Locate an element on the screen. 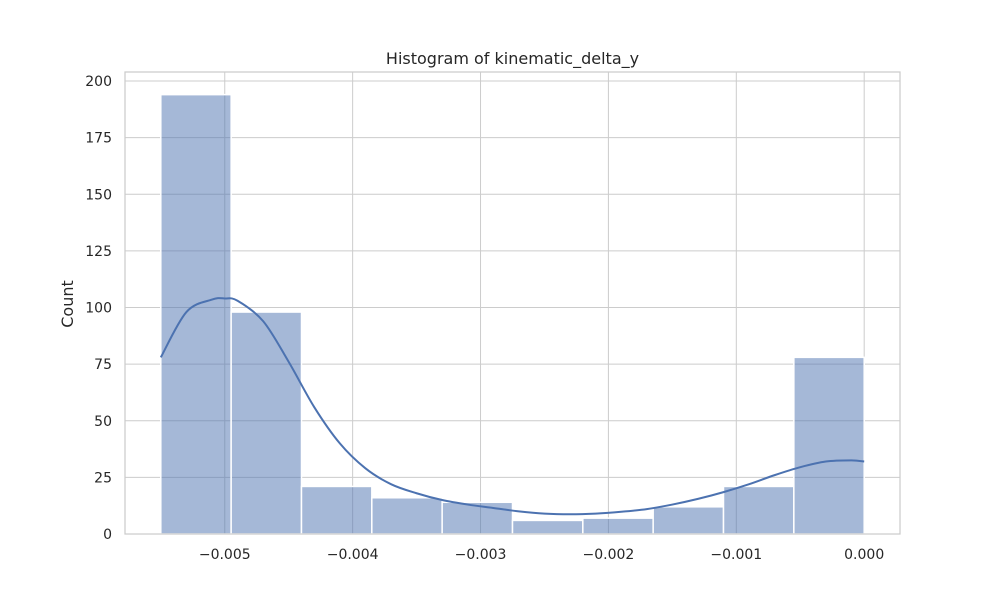 The height and width of the screenshot is (600, 1000). y-tick-label: 25 is located at coordinates (103, 478).